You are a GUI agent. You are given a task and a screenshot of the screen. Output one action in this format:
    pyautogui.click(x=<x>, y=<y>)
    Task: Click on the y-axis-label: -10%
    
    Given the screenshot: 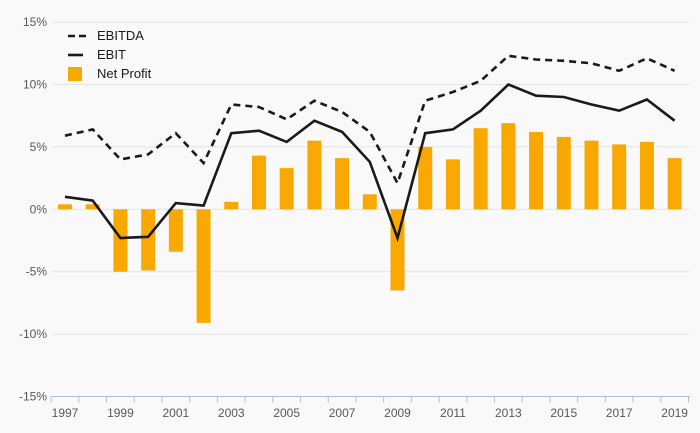 What is the action you would take?
    pyautogui.click(x=33, y=334)
    